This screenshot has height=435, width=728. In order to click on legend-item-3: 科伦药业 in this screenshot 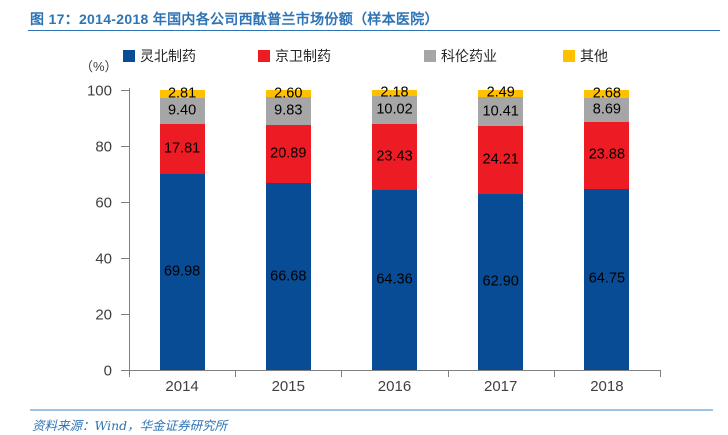, I will do `click(460, 56)`.